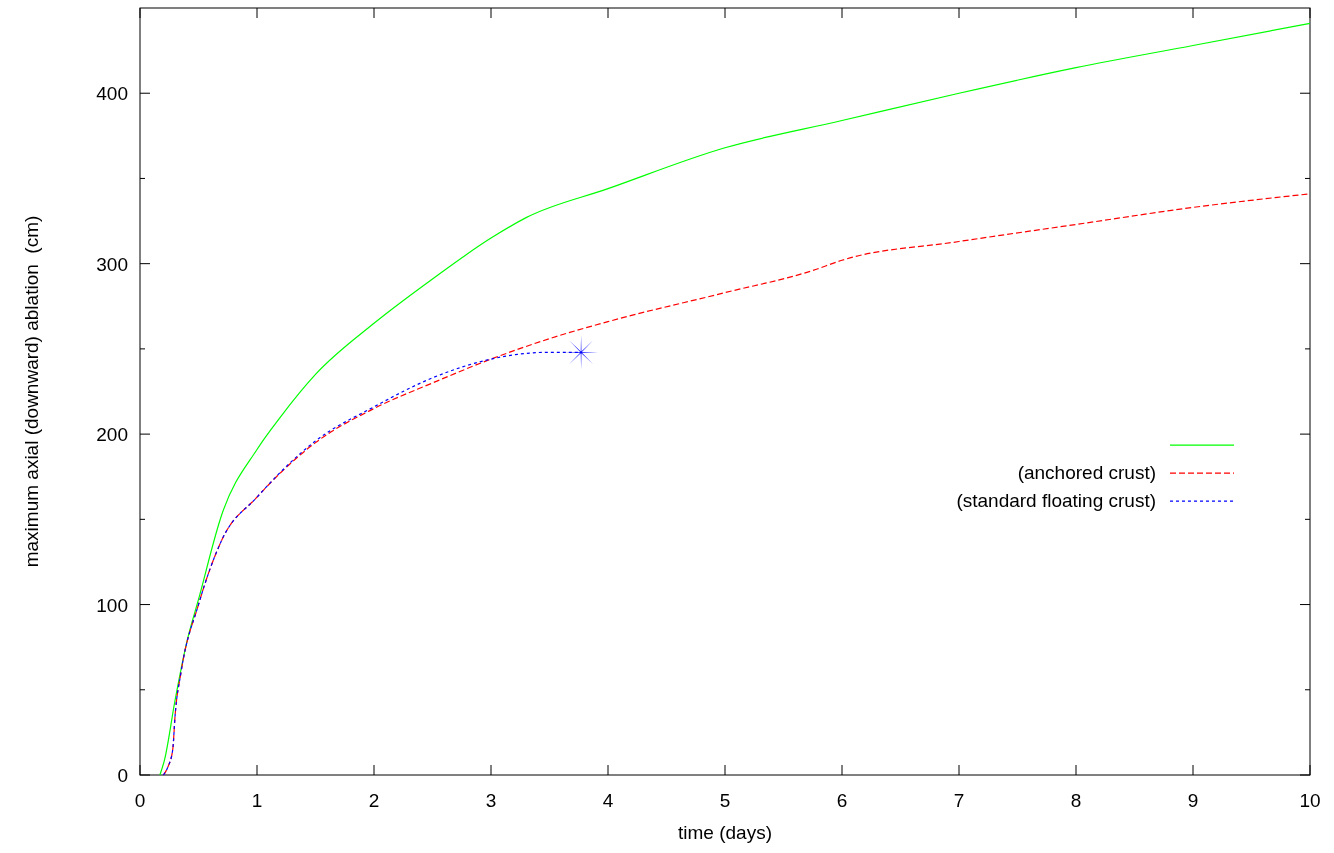  I want to click on x-tick-label: 2, so click(374, 800).